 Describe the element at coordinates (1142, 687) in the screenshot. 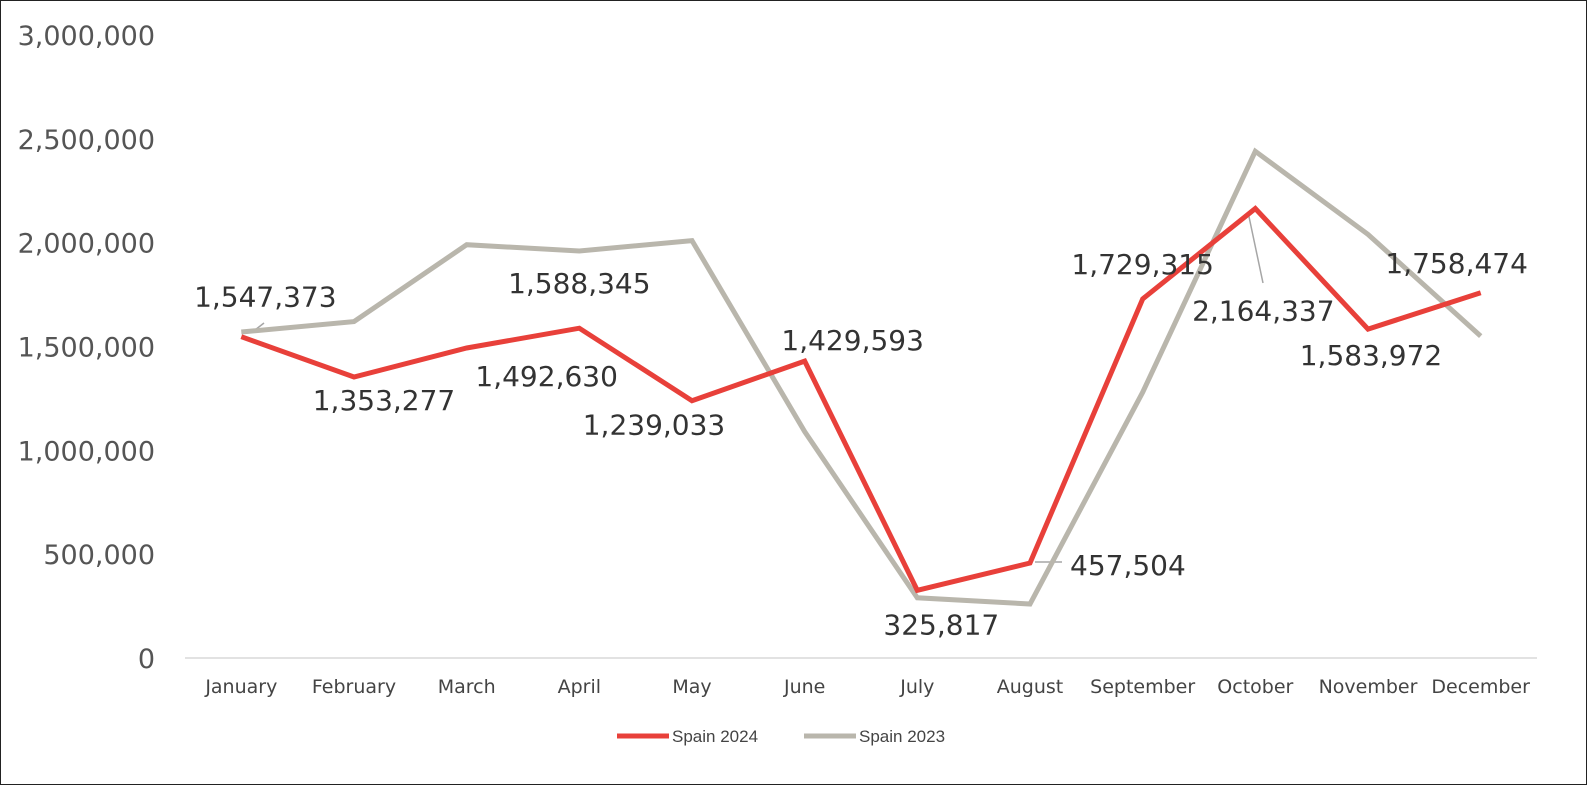

I see `x-tick-label: September` at that location.